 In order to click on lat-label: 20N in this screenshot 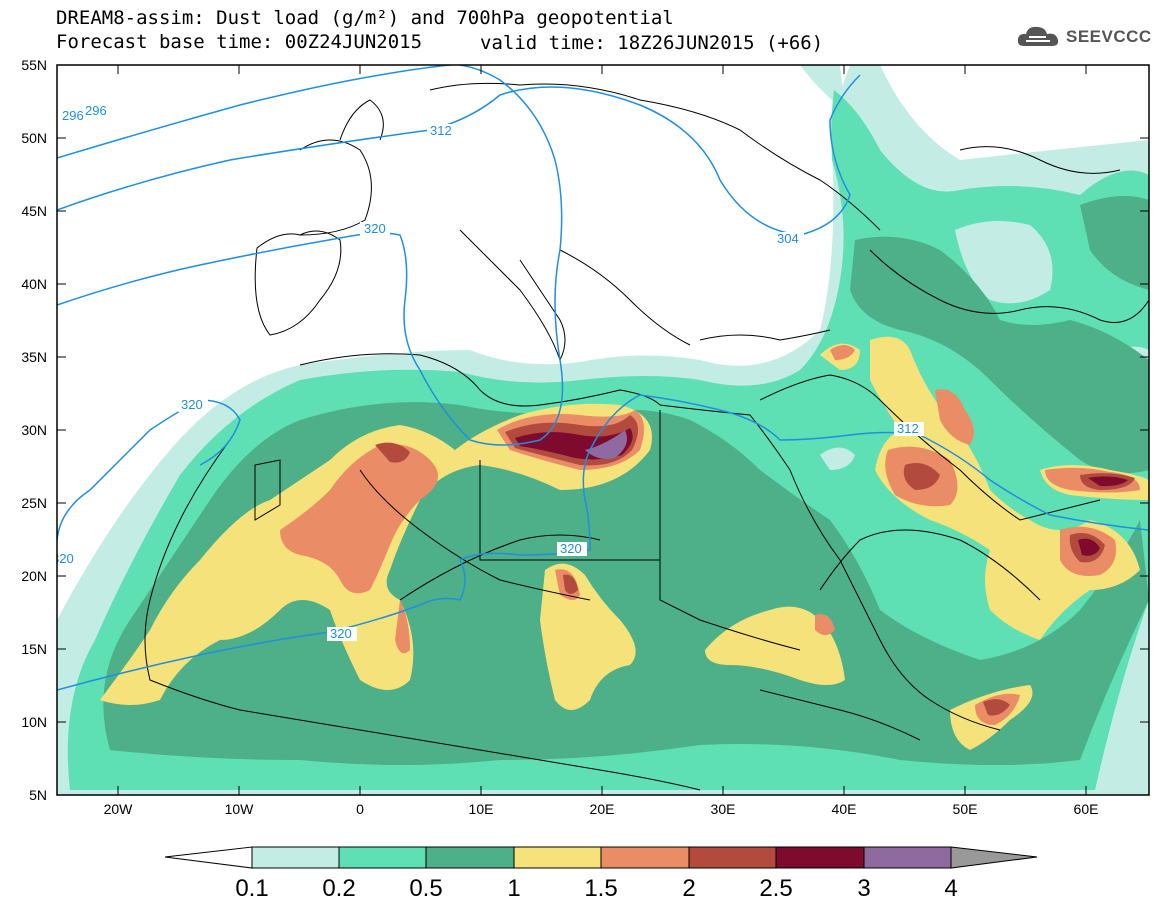, I will do `click(34, 576)`.